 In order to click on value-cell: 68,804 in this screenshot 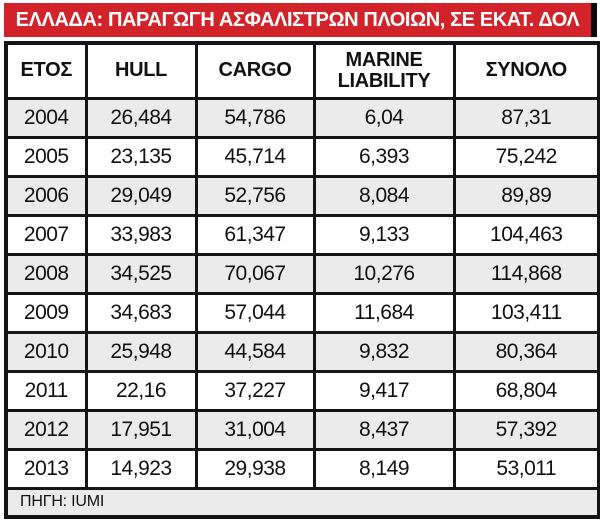, I will do `click(526, 390)`.